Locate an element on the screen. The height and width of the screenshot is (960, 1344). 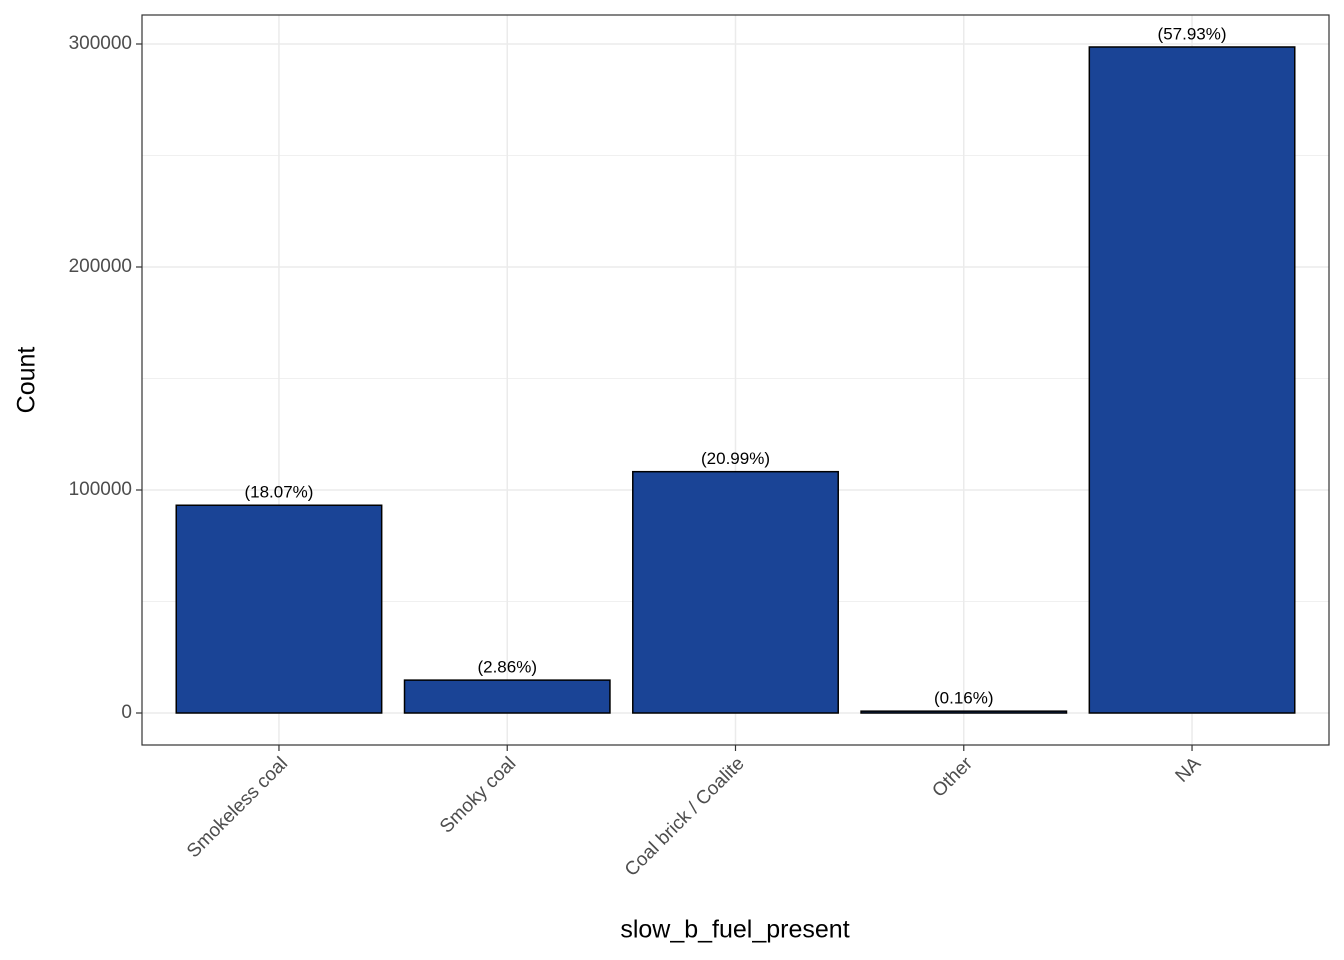
y-tick-label: 100000 is located at coordinates (100, 489).